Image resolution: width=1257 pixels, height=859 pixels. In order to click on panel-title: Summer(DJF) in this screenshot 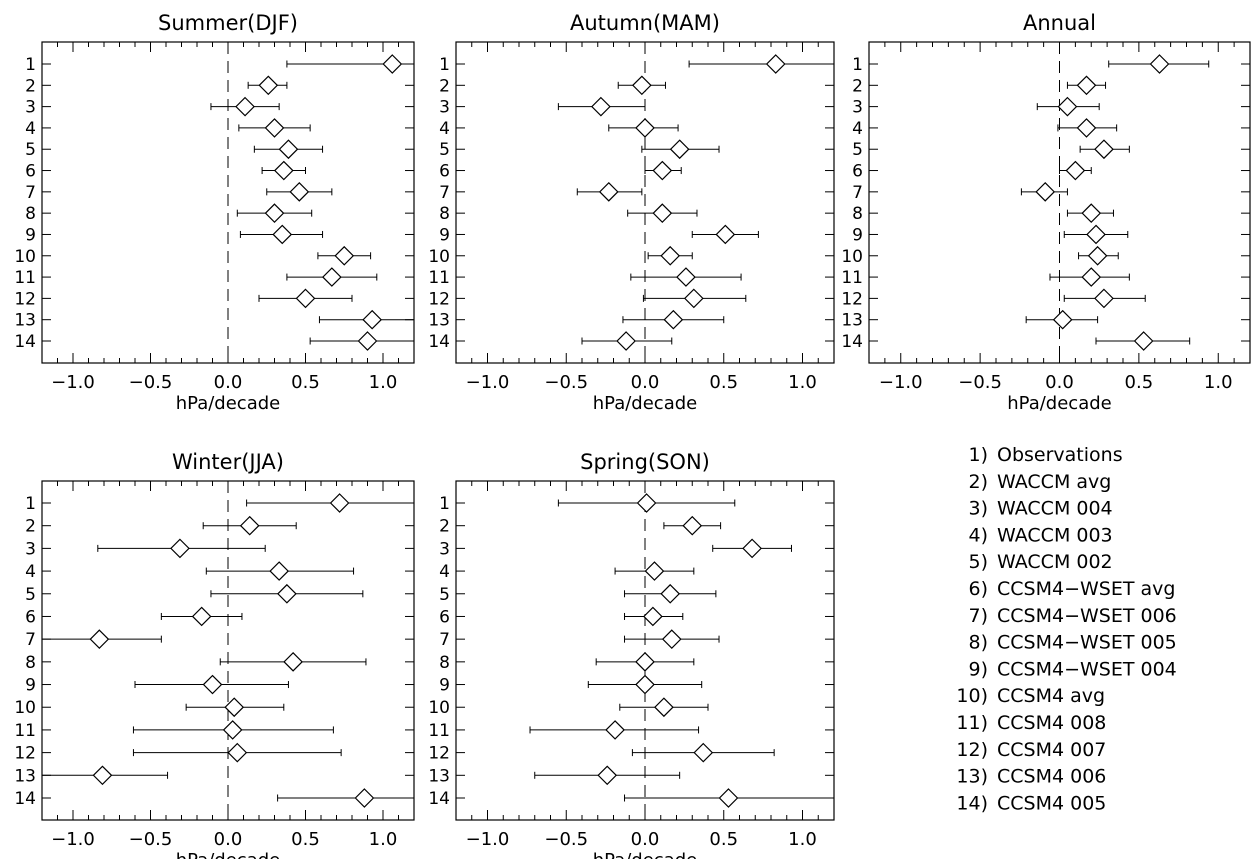, I will do `click(228, 23)`.